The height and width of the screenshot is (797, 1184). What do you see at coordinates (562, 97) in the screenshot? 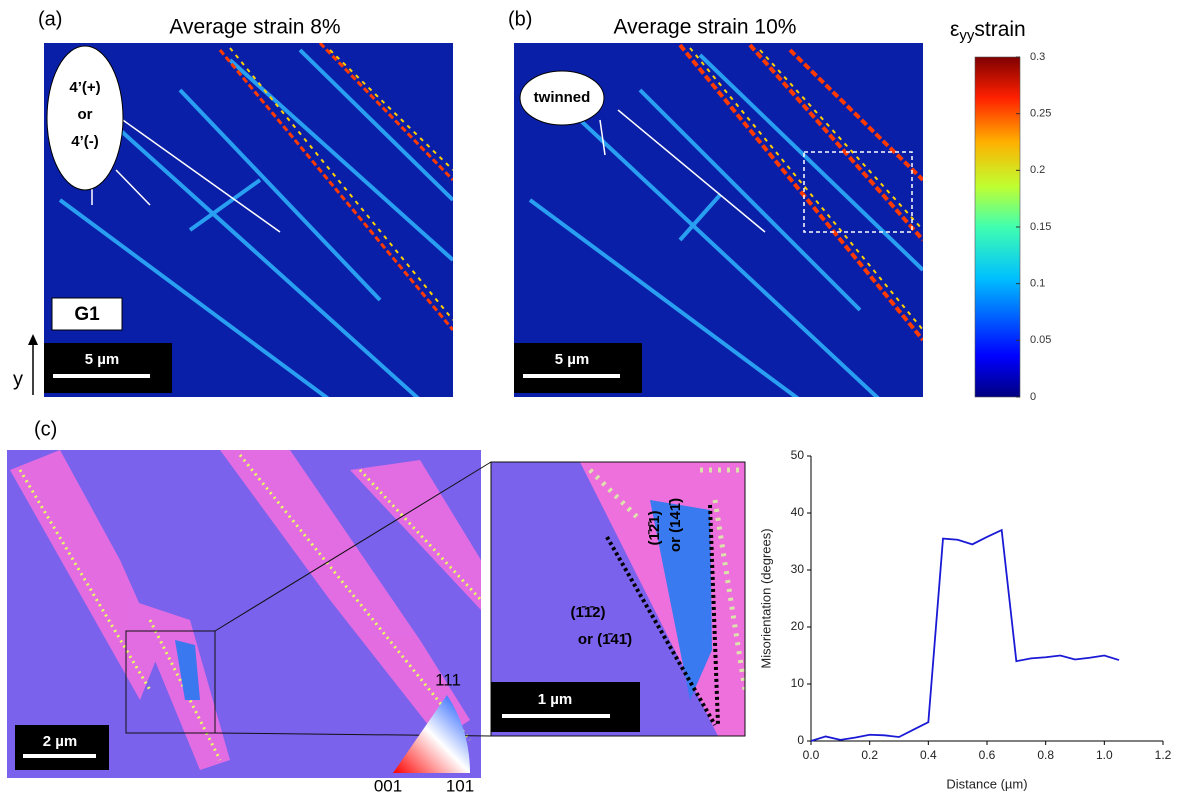
I see `callout-text: twinned` at bounding box center [562, 97].